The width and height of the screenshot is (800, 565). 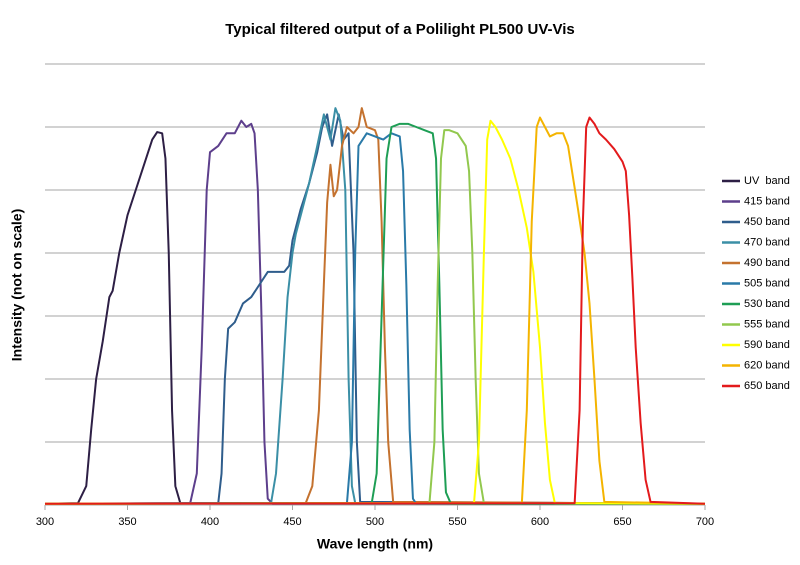 What do you see at coordinates (767, 201) in the screenshot?
I see `legend-label: 415 band` at bounding box center [767, 201].